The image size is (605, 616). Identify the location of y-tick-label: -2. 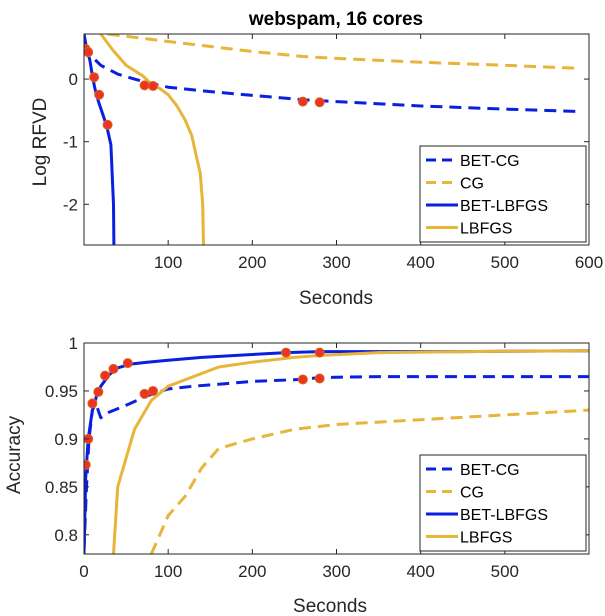
(70, 204).